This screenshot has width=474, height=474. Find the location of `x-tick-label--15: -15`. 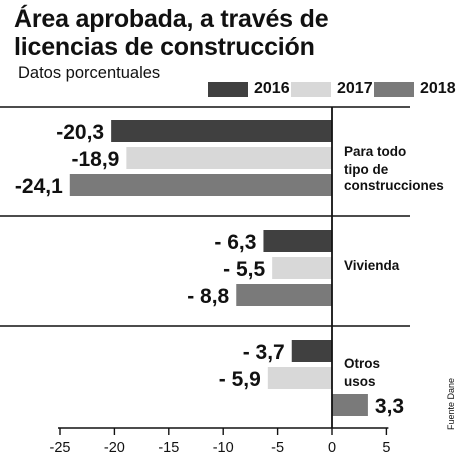

x-tick-label--15: -15 is located at coordinates (168, 448).